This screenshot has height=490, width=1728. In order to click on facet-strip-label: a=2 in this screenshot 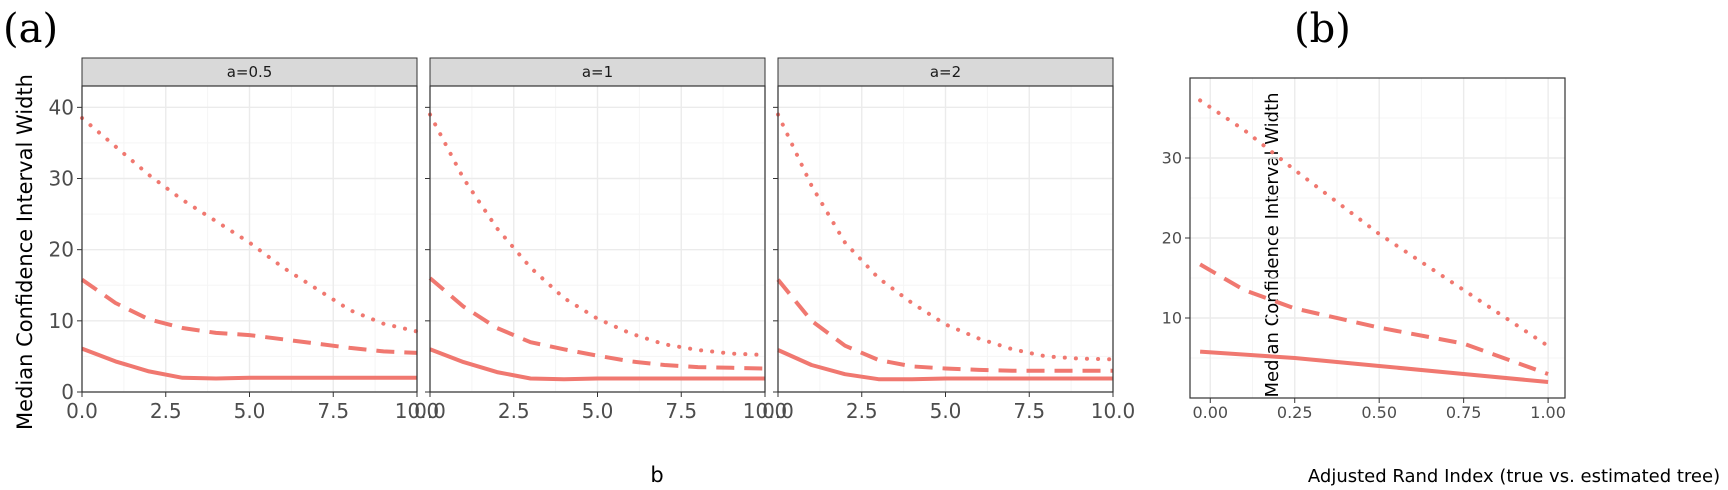, I will do `click(945, 72)`.